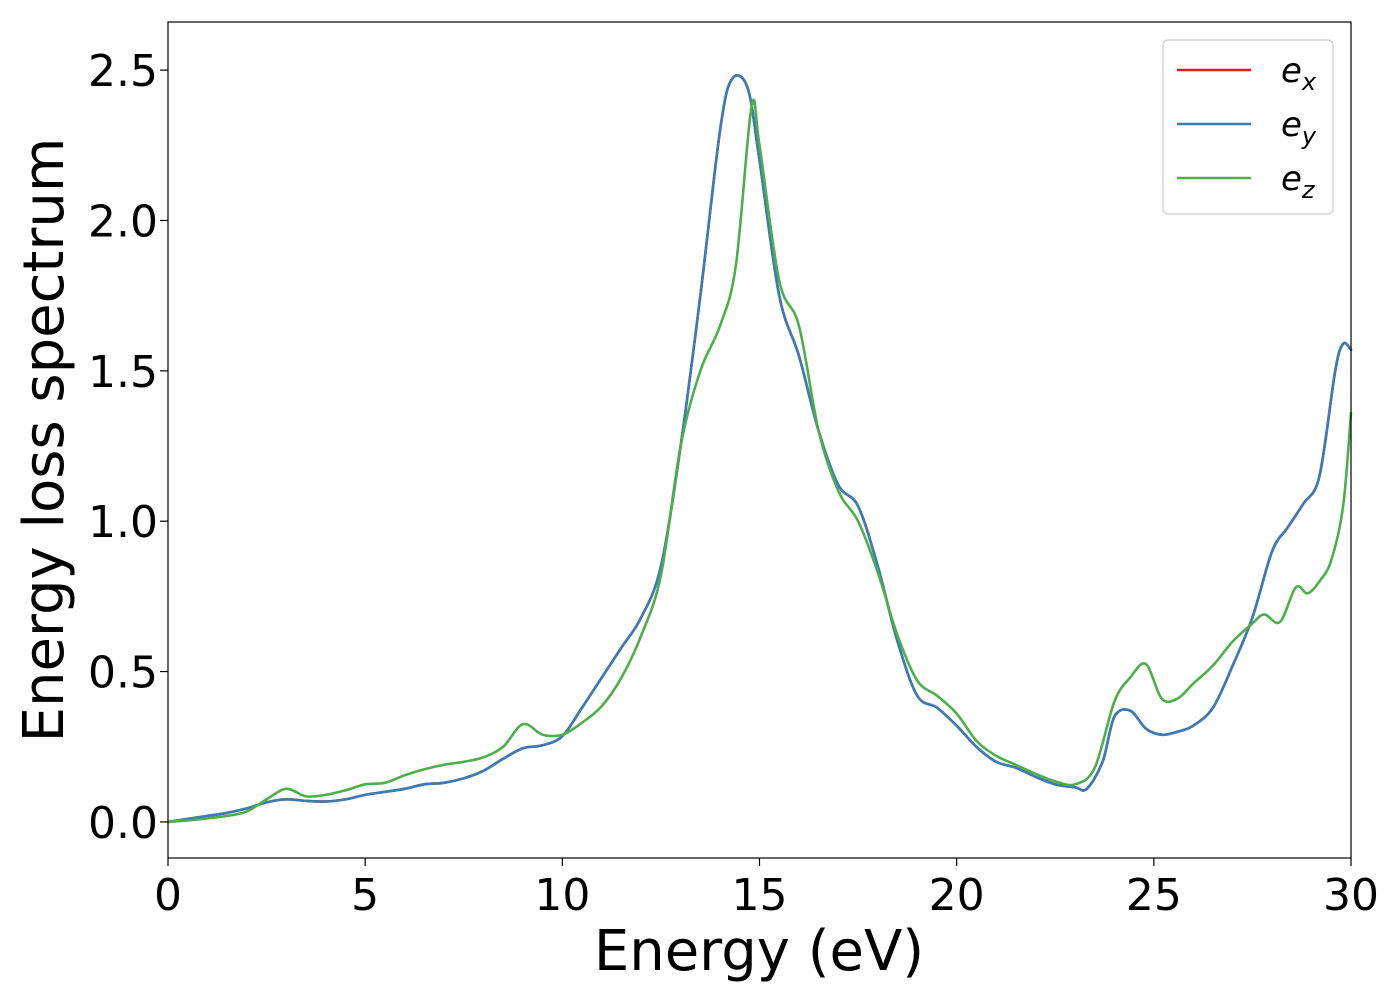 The width and height of the screenshot is (1400, 1000). What do you see at coordinates (44, 440) in the screenshot?
I see `y-axis-title: Energy loss spectrum` at bounding box center [44, 440].